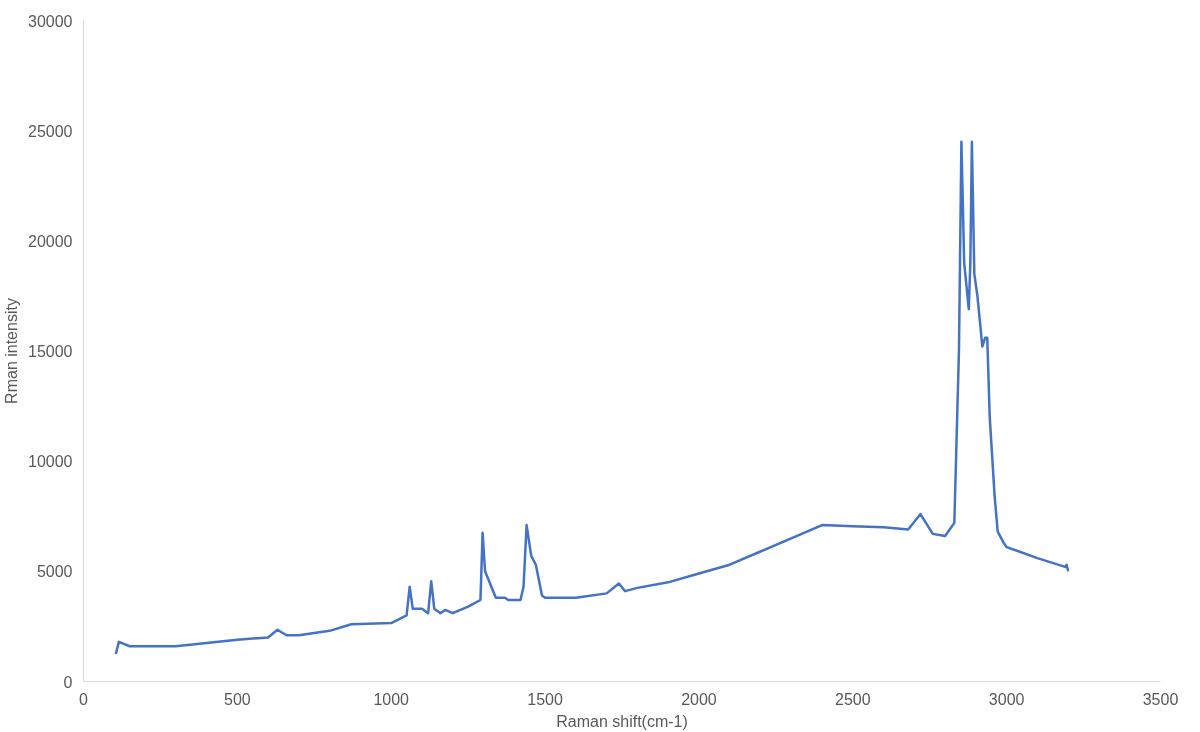  I want to click on x-tick-label: 0, so click(84, 699).